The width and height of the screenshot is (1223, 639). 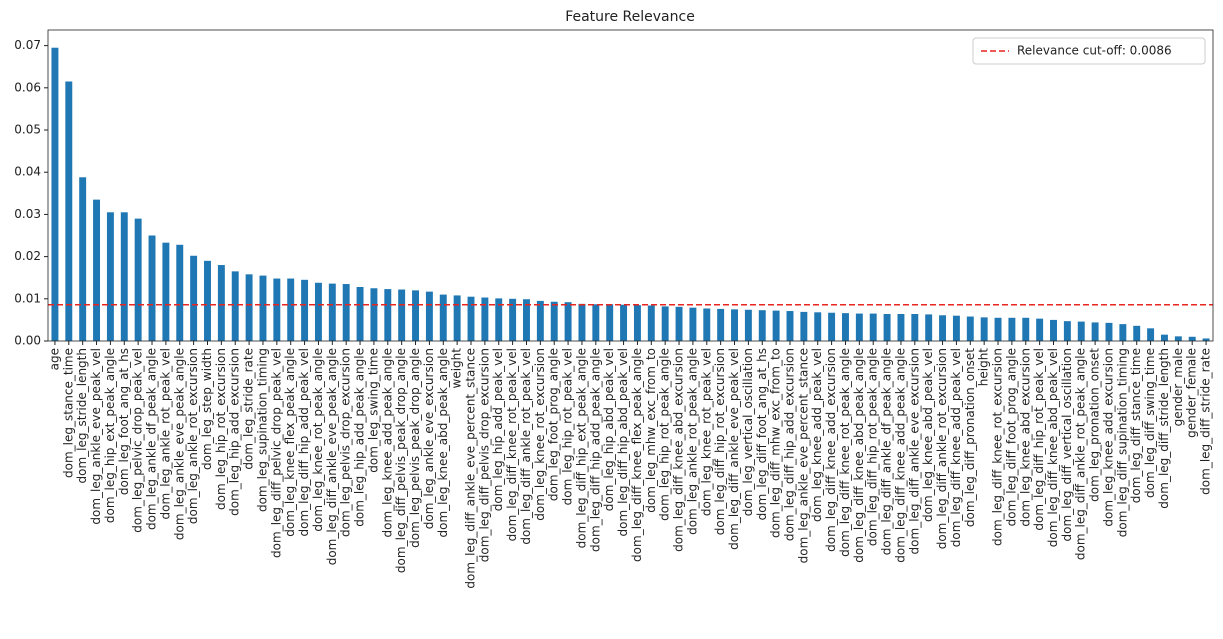 What do you see at coordinates (692, 441) in the screenshot?
I see `x-tick-label: dom_leg_ankle_rot_peak_angle` at bounding box center [692, 441].